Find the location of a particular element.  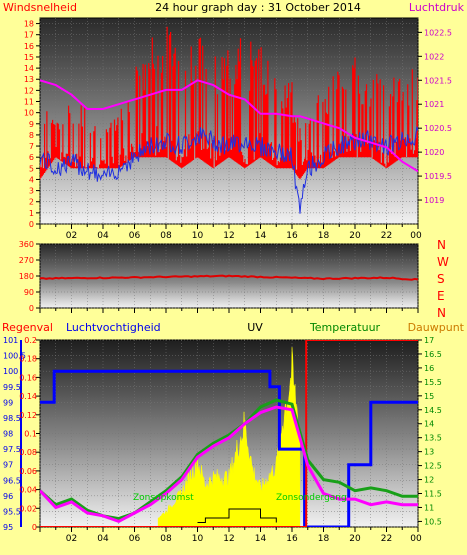

humidity-tick-label: 95.5 is located at coordinates (12, 511).